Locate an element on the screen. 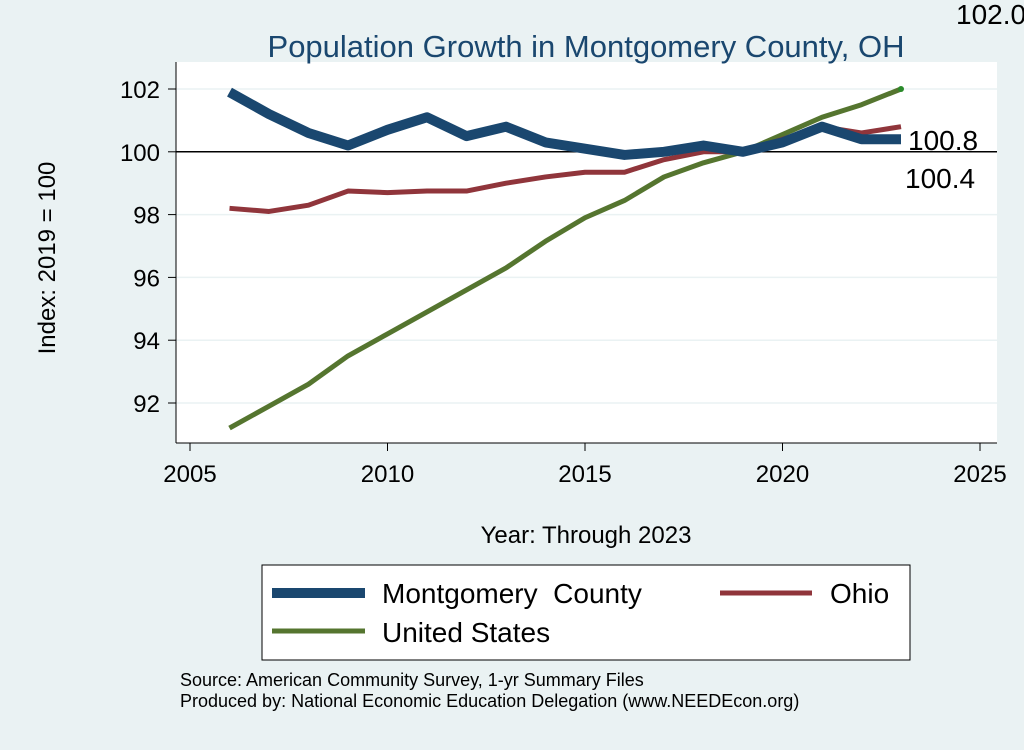 The width and height of the screenshot is (1024, 750). legend-label-us: United States is located at coordinates (466, 632).